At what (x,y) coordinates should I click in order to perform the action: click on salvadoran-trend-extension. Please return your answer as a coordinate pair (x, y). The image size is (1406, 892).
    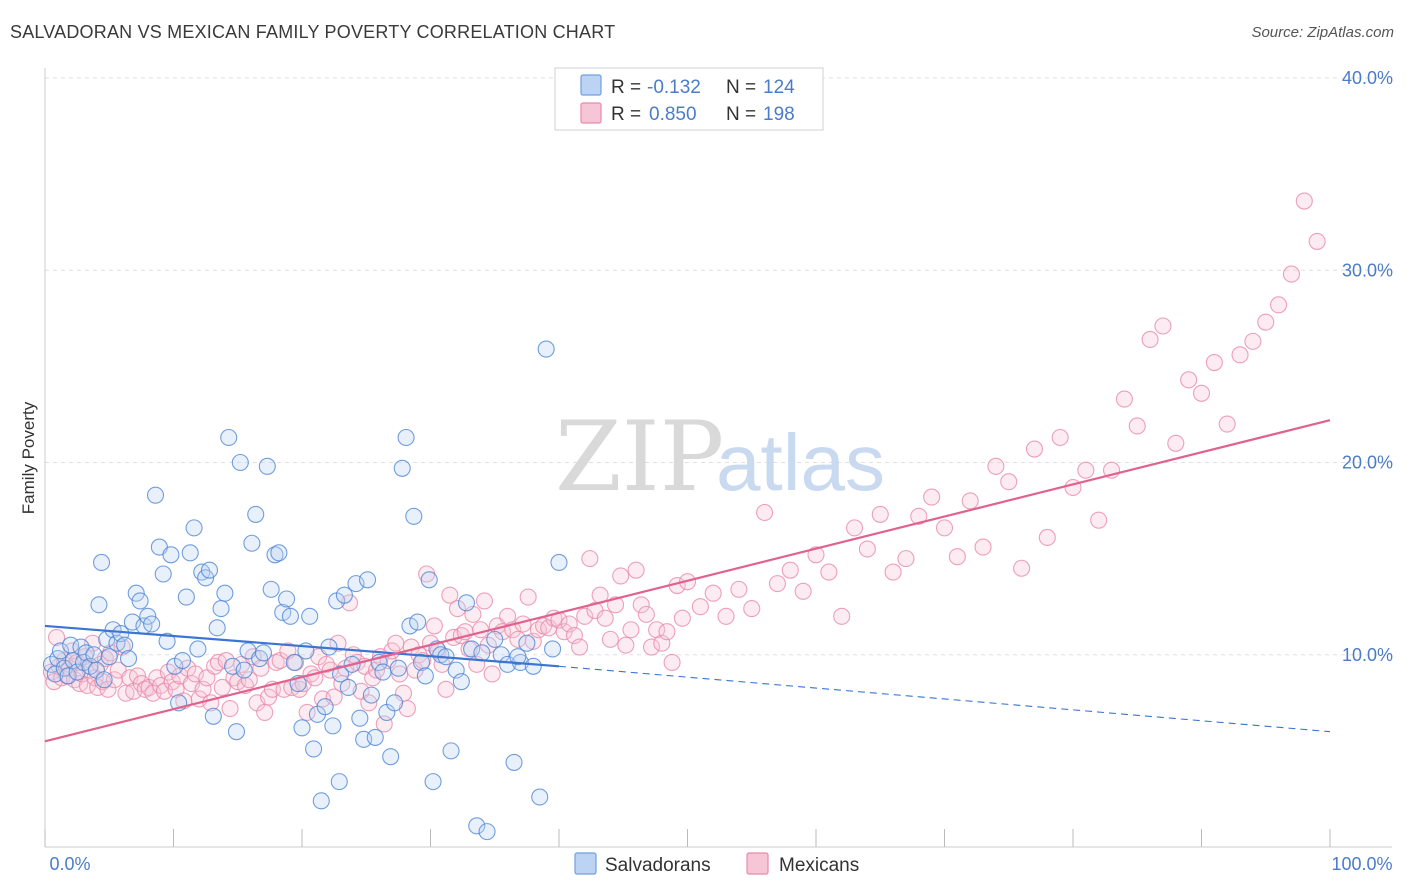
    Looking at the image, I should click on (944, 699).